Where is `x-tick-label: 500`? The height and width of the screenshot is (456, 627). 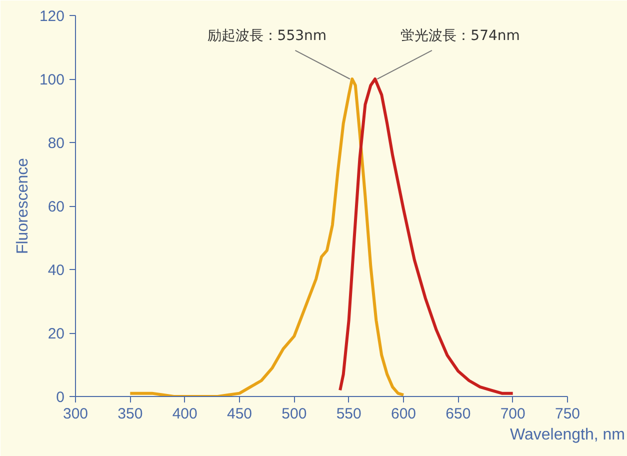 x-tick-label: 500 is located at coordinates (294, 414).